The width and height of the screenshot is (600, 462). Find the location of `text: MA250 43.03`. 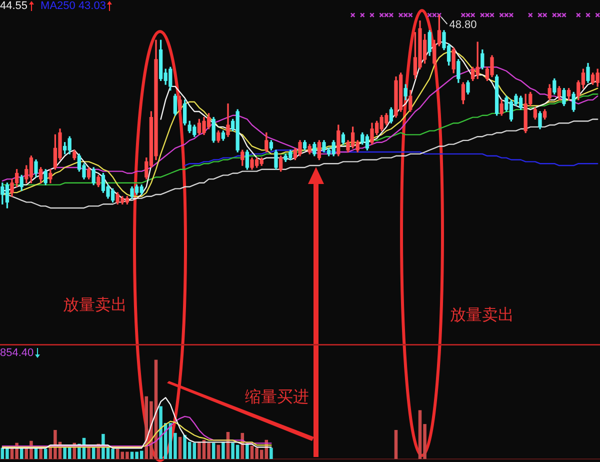

text: MA250 43.03 is located at coordinates (73, 6).